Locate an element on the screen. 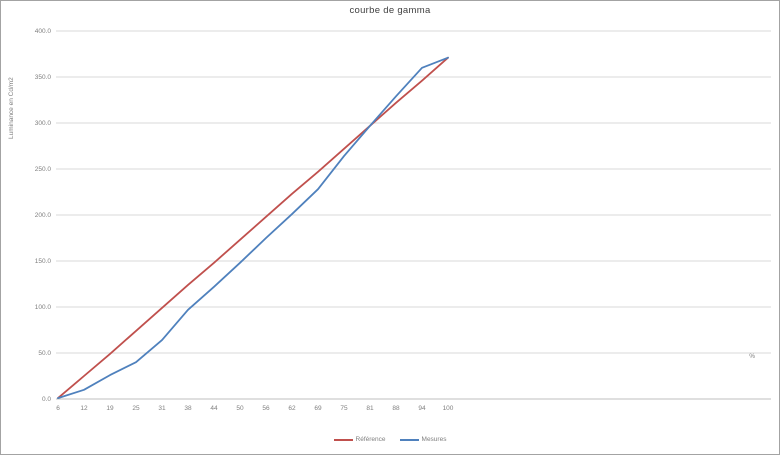 The image size is (780, 455). x-tick-label: 12 is located at coordinates (84, 408).